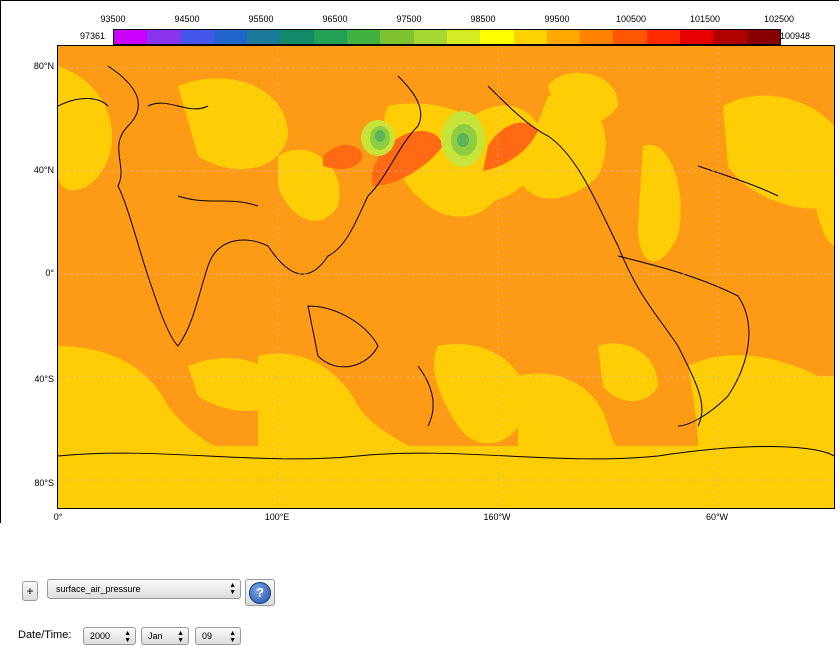  Describe the element at coordinates (409, 19) in the screenshot. I see `colorbar-tick-label: 97500` at that location.